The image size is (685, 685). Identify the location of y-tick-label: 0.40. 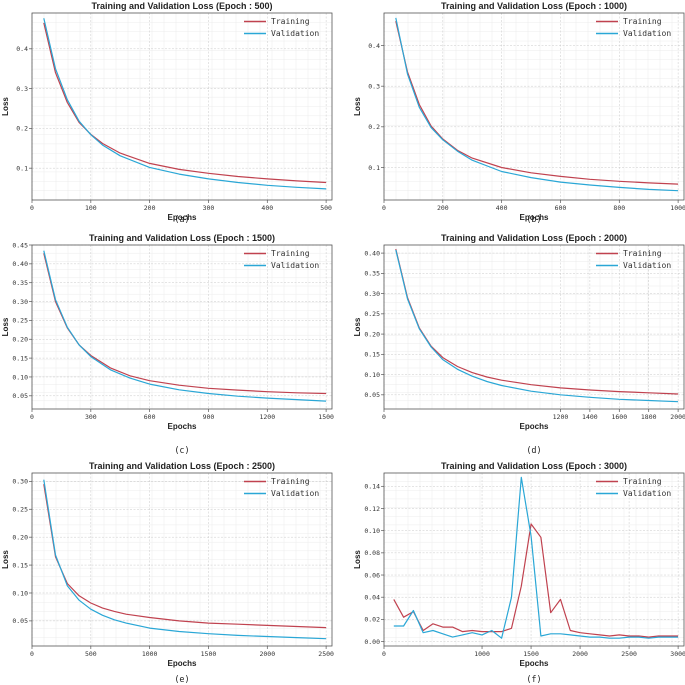
(20, 264).